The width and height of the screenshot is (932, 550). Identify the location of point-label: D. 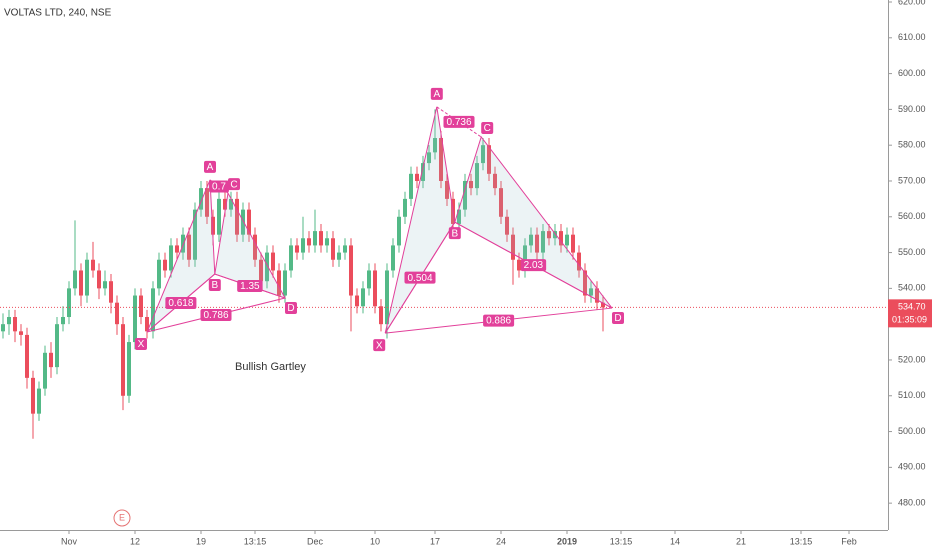
(290, 308).